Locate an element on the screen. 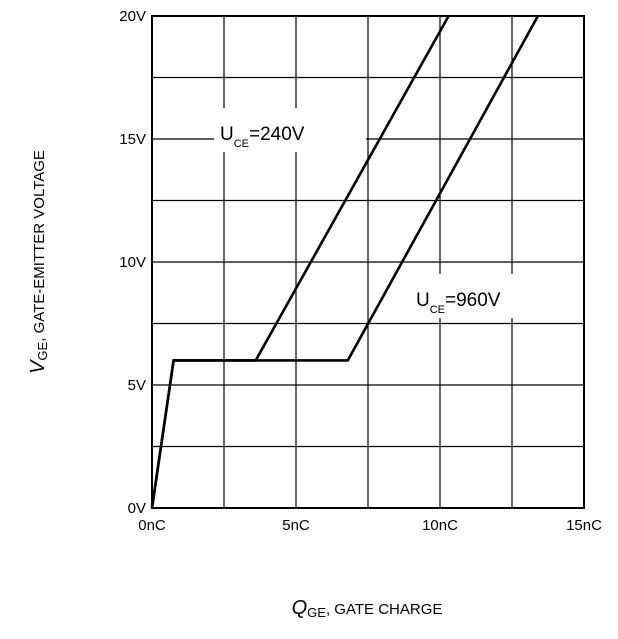  y-axis-label: VGE, GATE-EMITTER VOLTAGE is located at coordinates (38, 262).